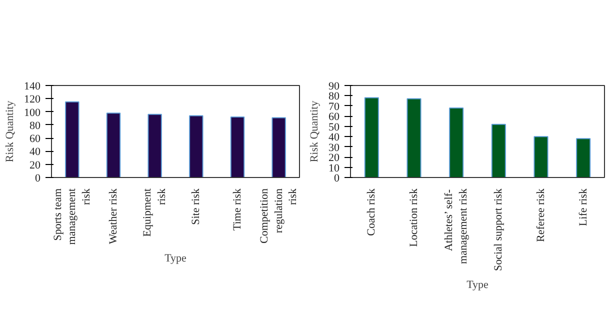  Describe the element at coordinates (456, 226) in the screenshot. I see `x-tick-label: Athletes’ self-management risk` at that location.